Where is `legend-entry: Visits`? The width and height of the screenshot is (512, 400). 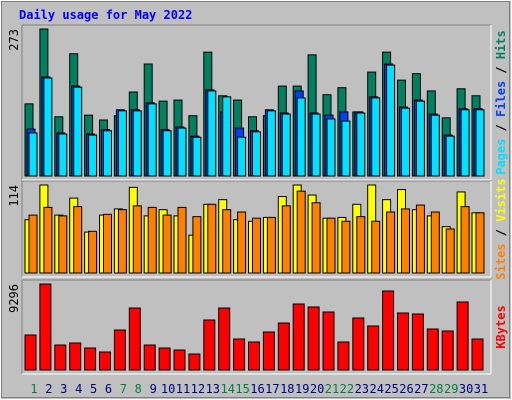
legend-entry: Visits is located at coordinates (501, 199).